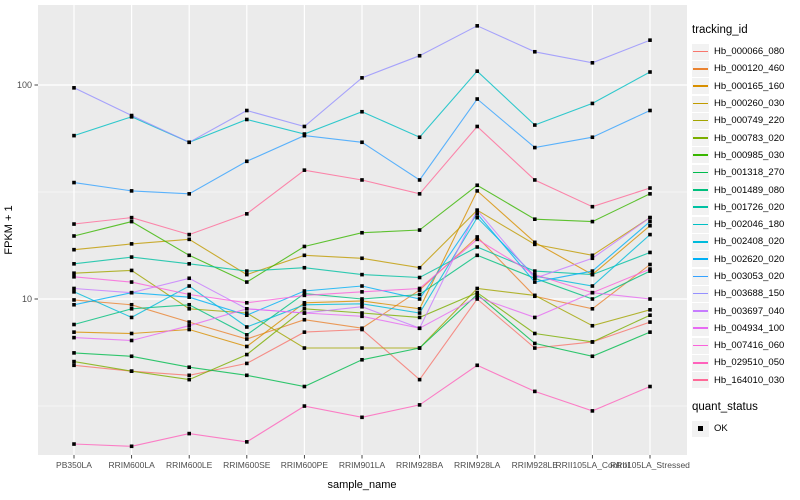  I want to click on y-axis-title: FPKM + 1, so click(9, 230).